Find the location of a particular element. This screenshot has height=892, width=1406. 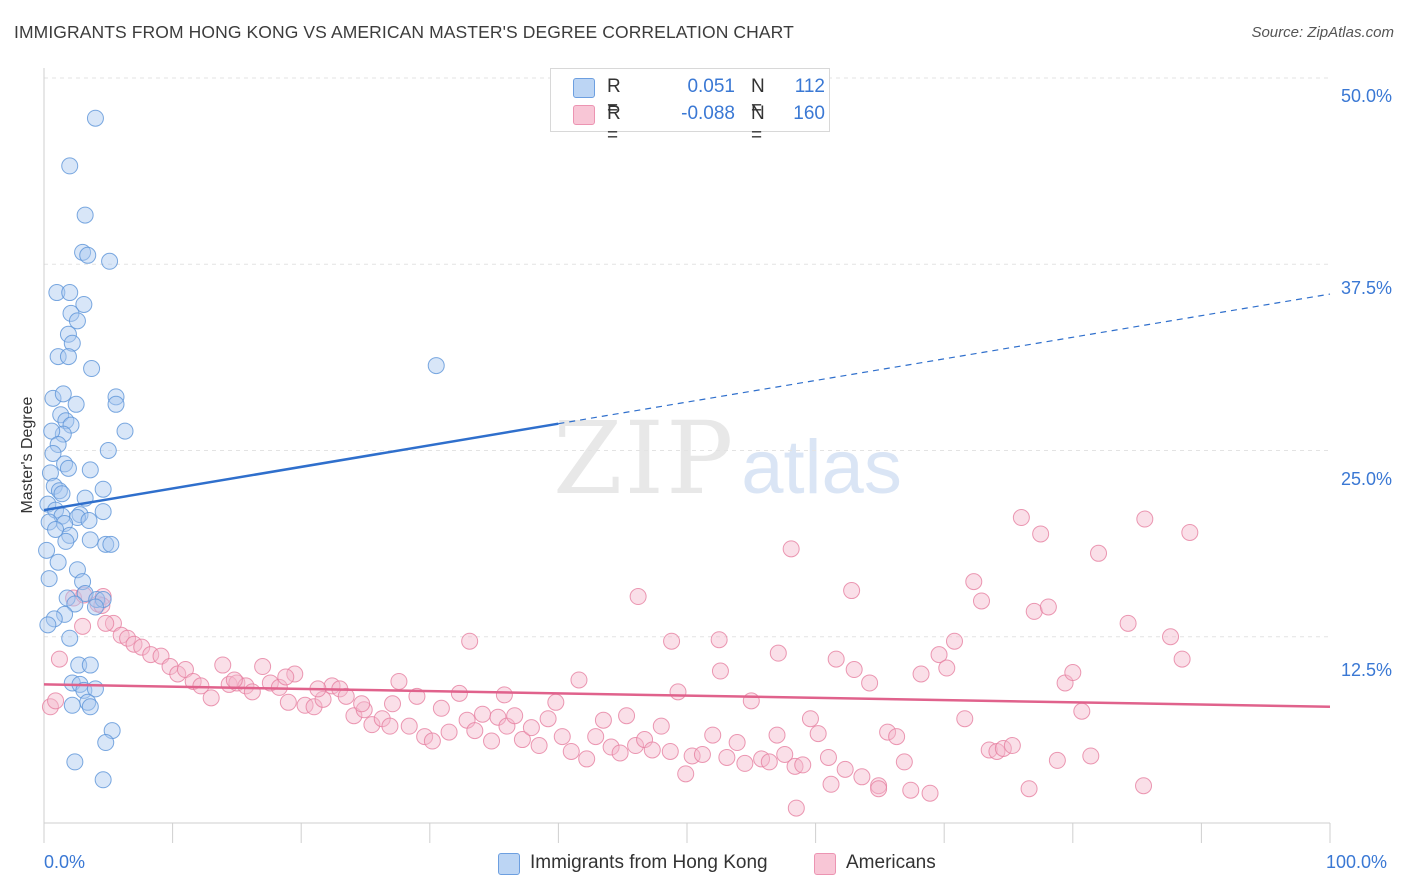

series-swatch-pink is located at coordinates (825, 864).